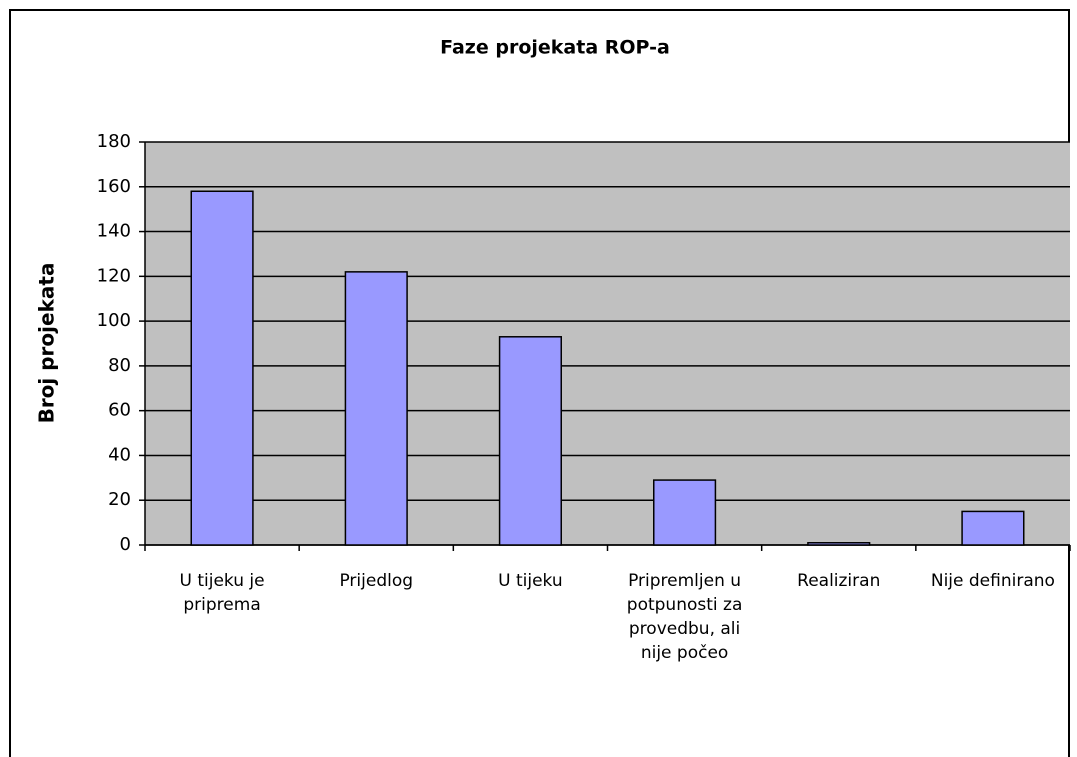  I want to click on x-tick-label: Prijedlog, so click(376, 581).